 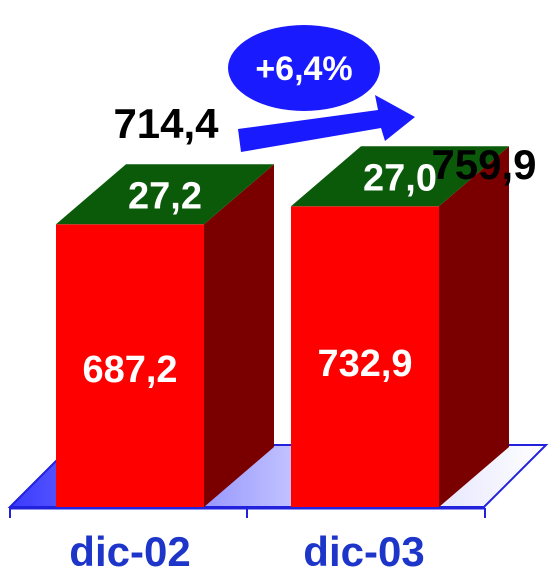 I want to click on total-labels: 714,4 759,9, so click(x=324, y=144).